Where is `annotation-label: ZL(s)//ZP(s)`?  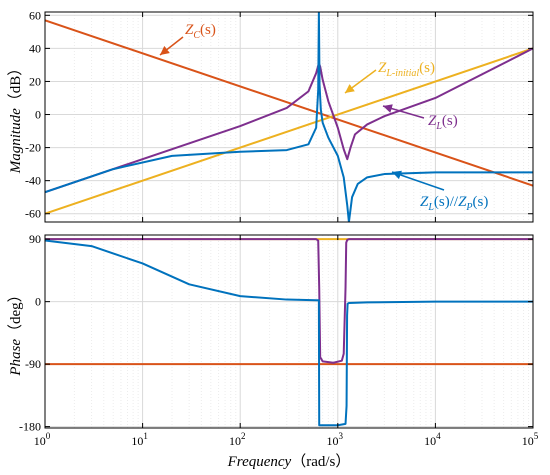 annotation-label: ZL(s)//ZP(s) is located at coordinates (454, 203).